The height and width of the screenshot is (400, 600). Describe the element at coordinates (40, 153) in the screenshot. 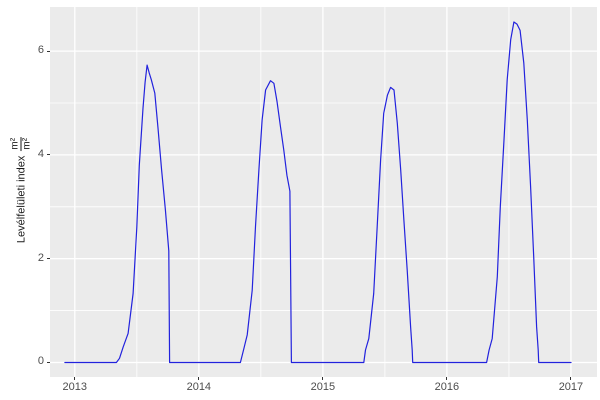

I see `y-tick-label: 4` at that location.